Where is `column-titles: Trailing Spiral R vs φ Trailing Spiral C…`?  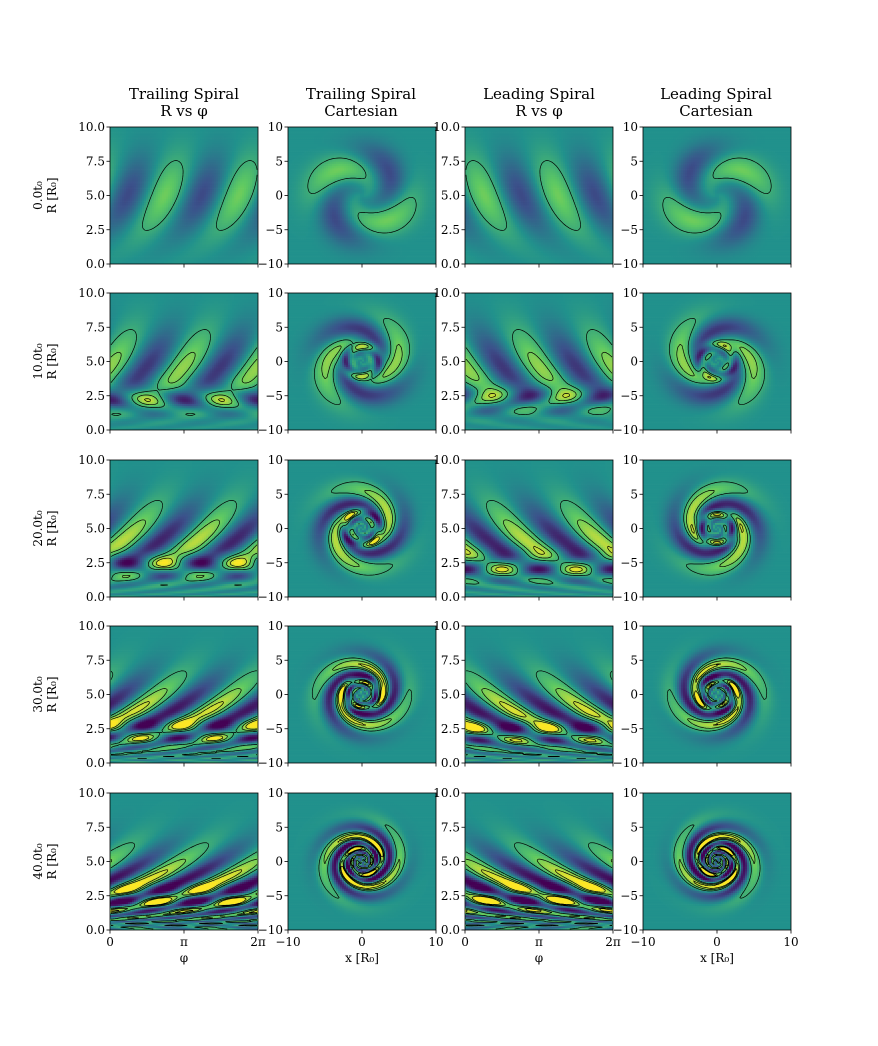
column-titles: Trailing Spiral R vs φ Trailing Spiral C… is located at coordinates (450, 102).